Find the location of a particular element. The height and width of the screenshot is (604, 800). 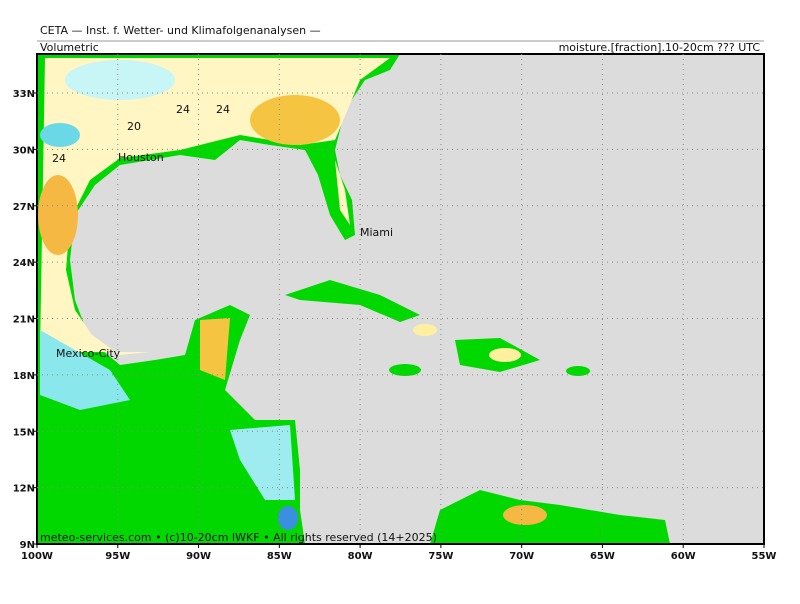

city-label: Mexico-City is located at coordinates (88, 353).